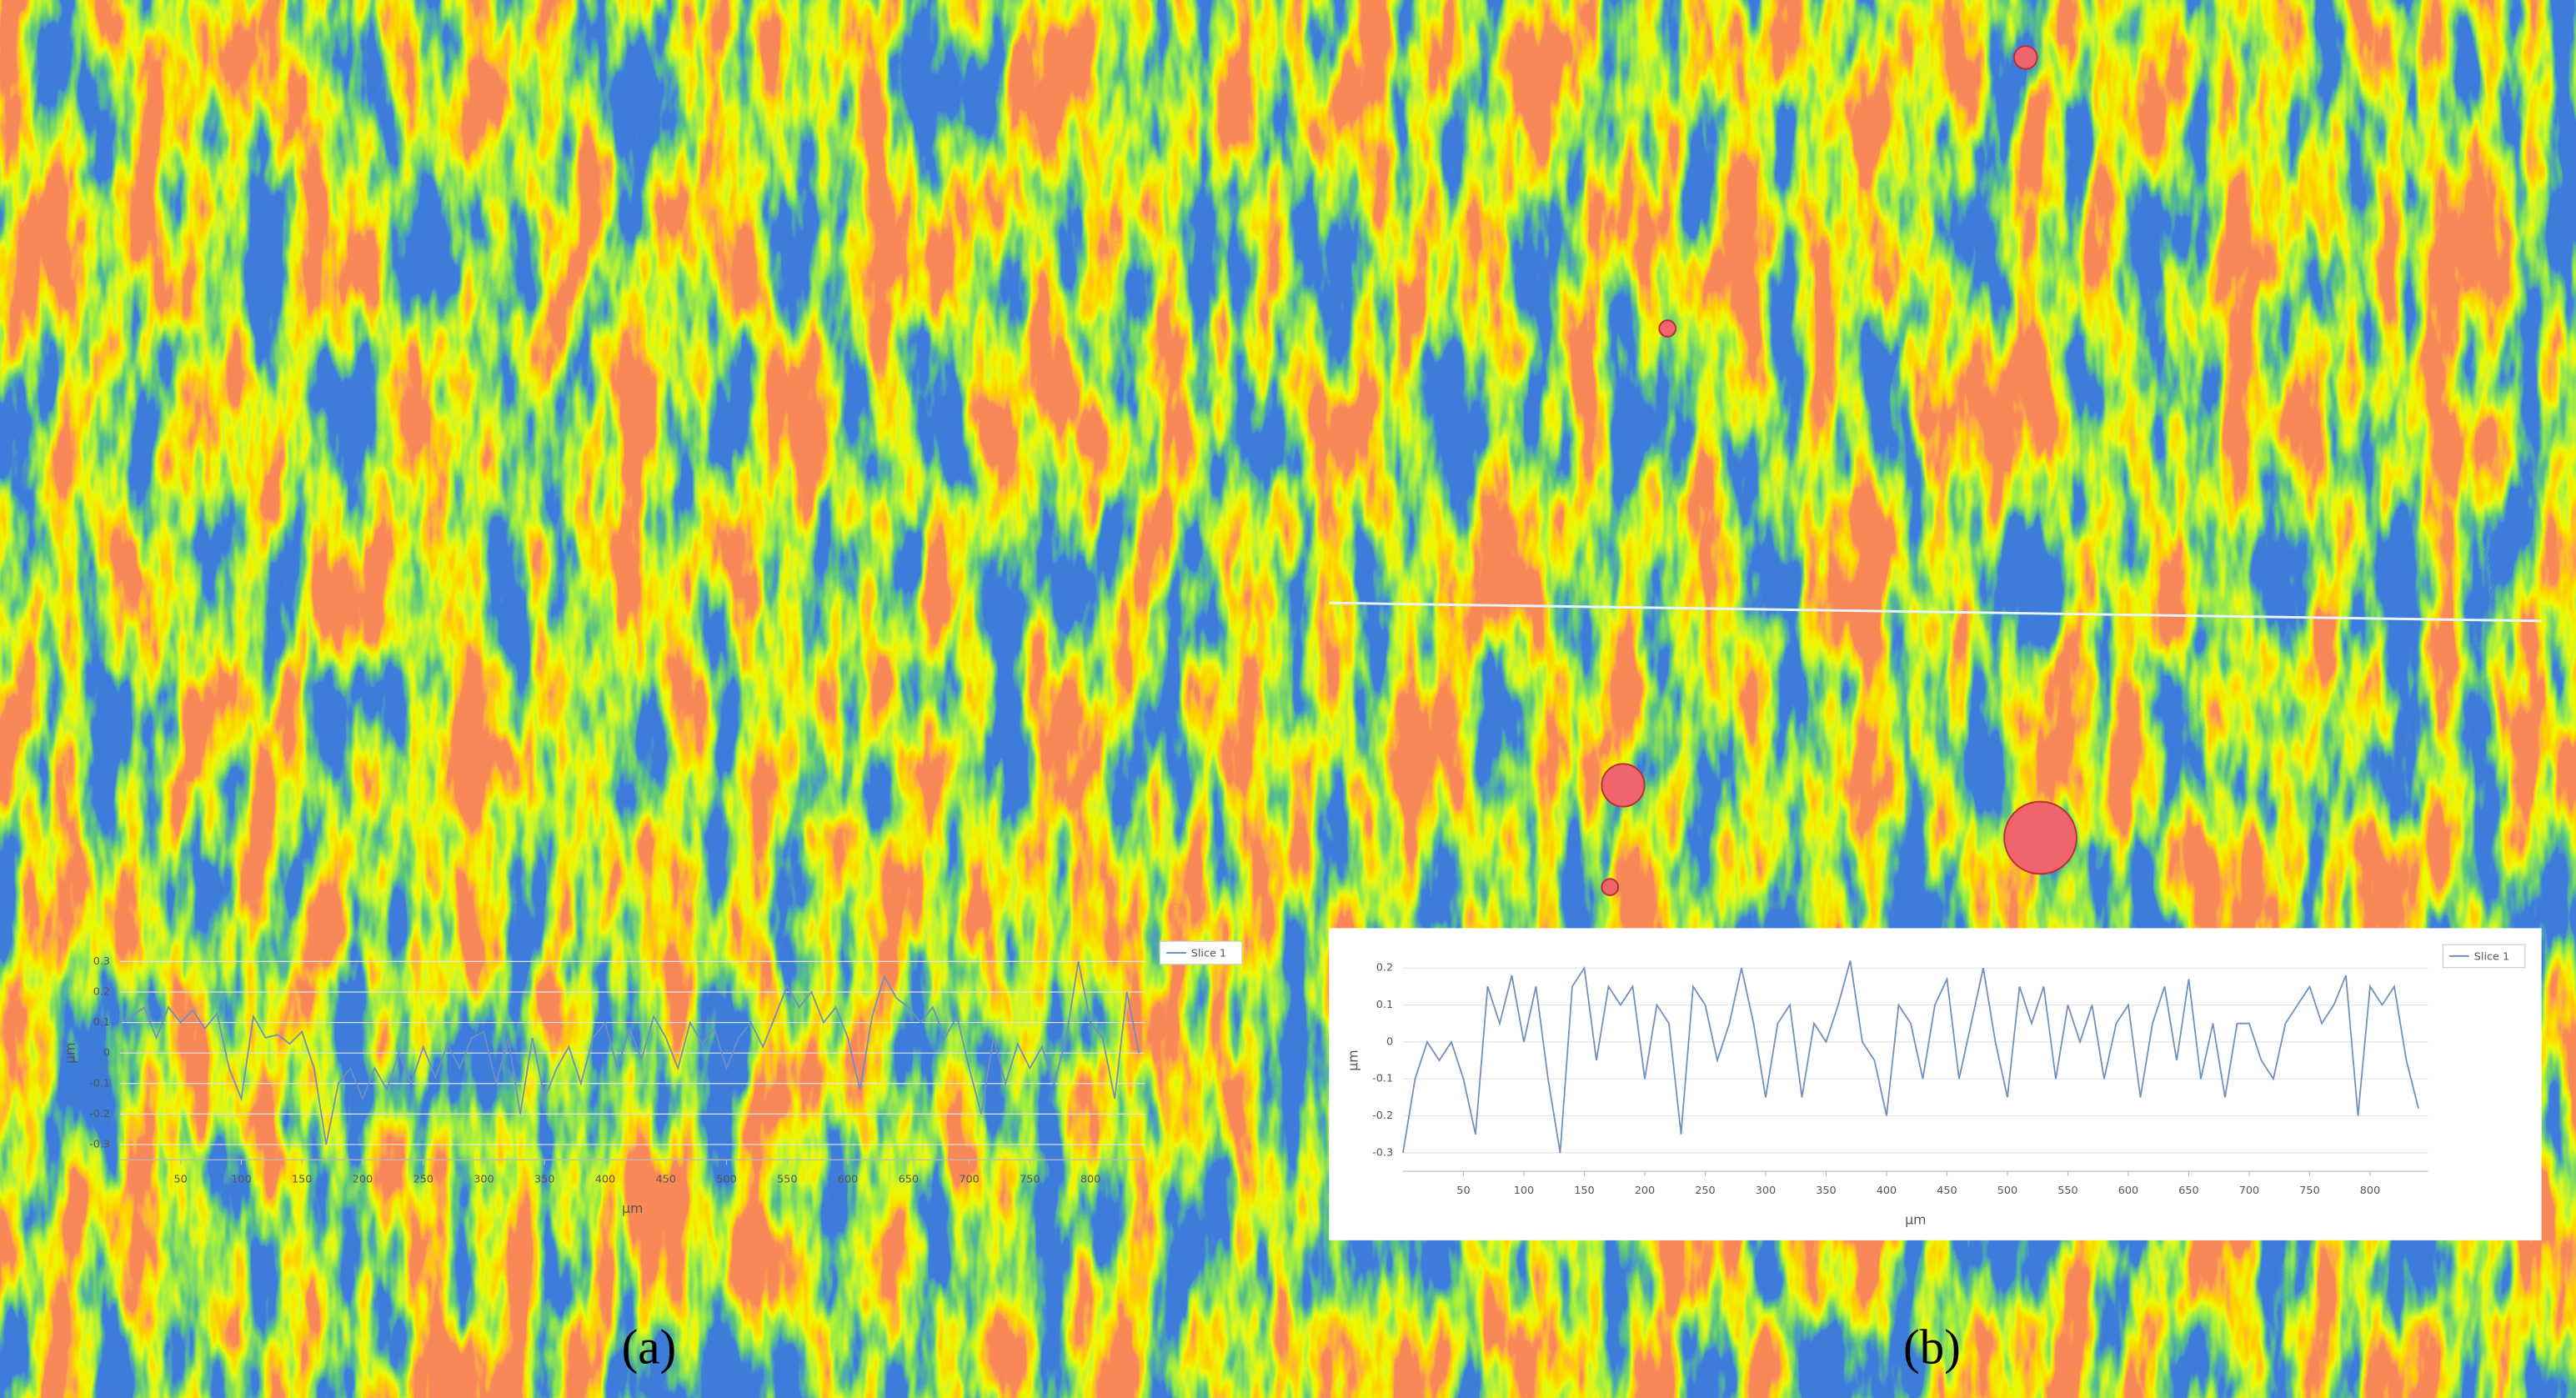  I want to click on panel-label: (b), so click(1932, 1346).